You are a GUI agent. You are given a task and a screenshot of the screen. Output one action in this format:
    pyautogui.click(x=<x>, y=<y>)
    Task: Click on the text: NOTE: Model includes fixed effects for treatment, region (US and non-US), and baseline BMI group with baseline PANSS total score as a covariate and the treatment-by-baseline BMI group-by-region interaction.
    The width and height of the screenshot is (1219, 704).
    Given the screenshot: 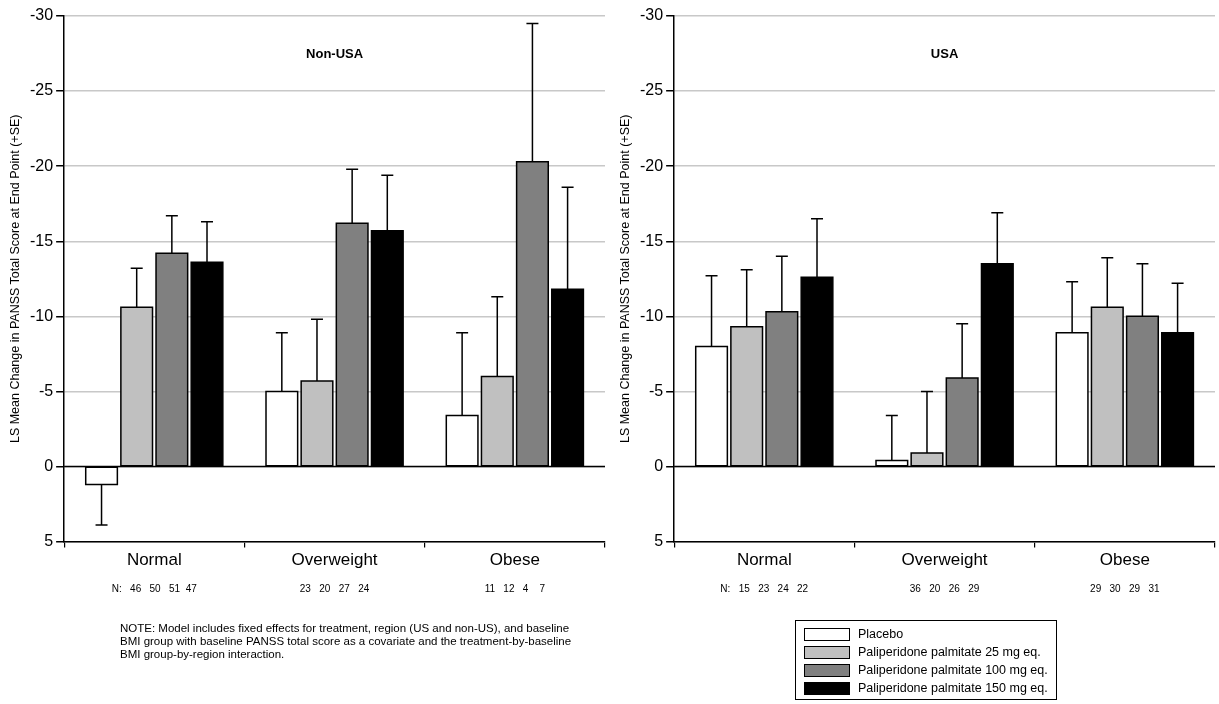 What is the action you would take?
    pyautogui.click(x=346, y=641)
    